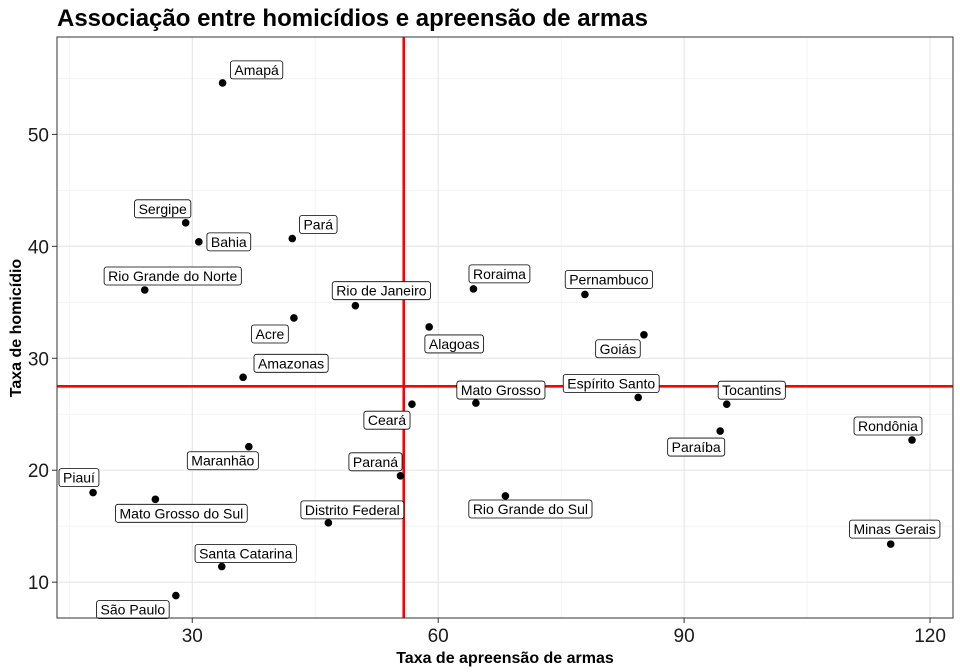 Image resolution: width=960 pixels, height=672 pixels. I want to click on point-label: Rio Grande do Norte, so click(172, 276).